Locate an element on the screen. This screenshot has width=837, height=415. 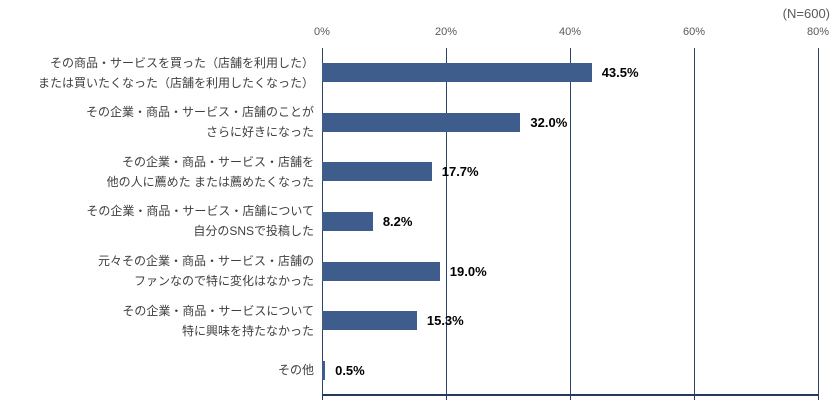
value-label: 17.7% is located at coordinates (460, 172).